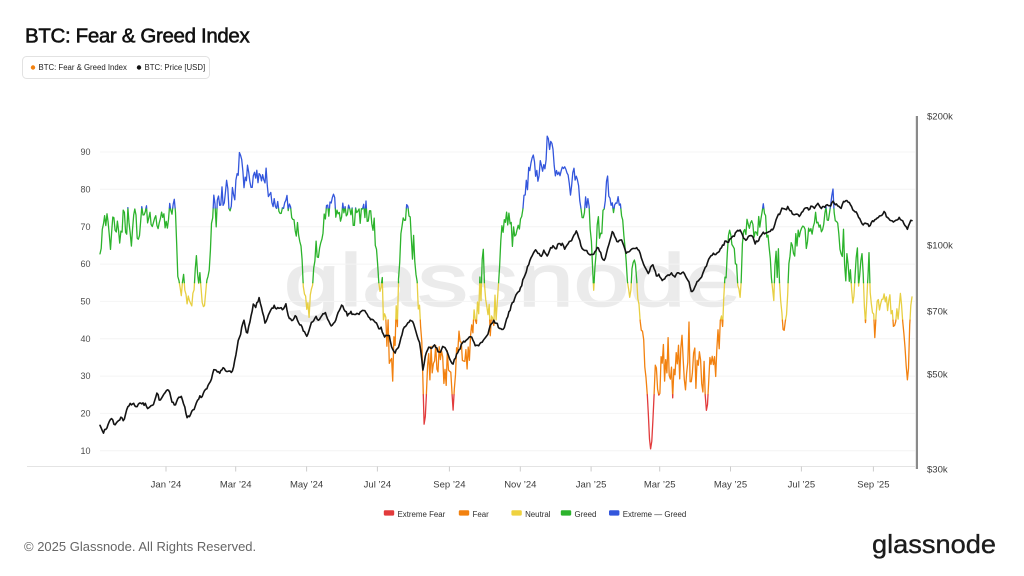  Describe the element at coordinates (85, 339) in the screenshot. I see `svg-text: 40` at that location.